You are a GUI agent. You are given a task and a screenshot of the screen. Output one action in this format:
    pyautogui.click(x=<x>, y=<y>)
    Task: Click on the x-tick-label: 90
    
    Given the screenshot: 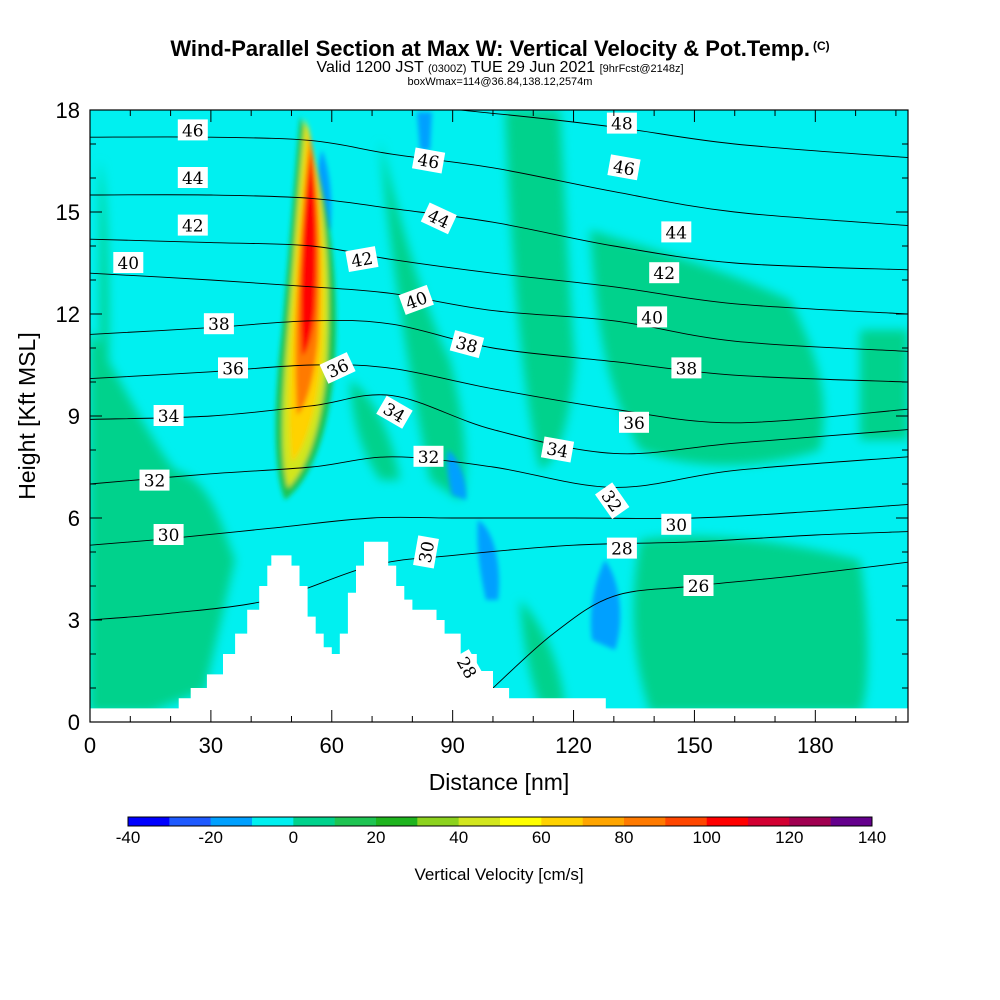 What is the action you would take?
    pyautogui.click(x=452, y=745)
    